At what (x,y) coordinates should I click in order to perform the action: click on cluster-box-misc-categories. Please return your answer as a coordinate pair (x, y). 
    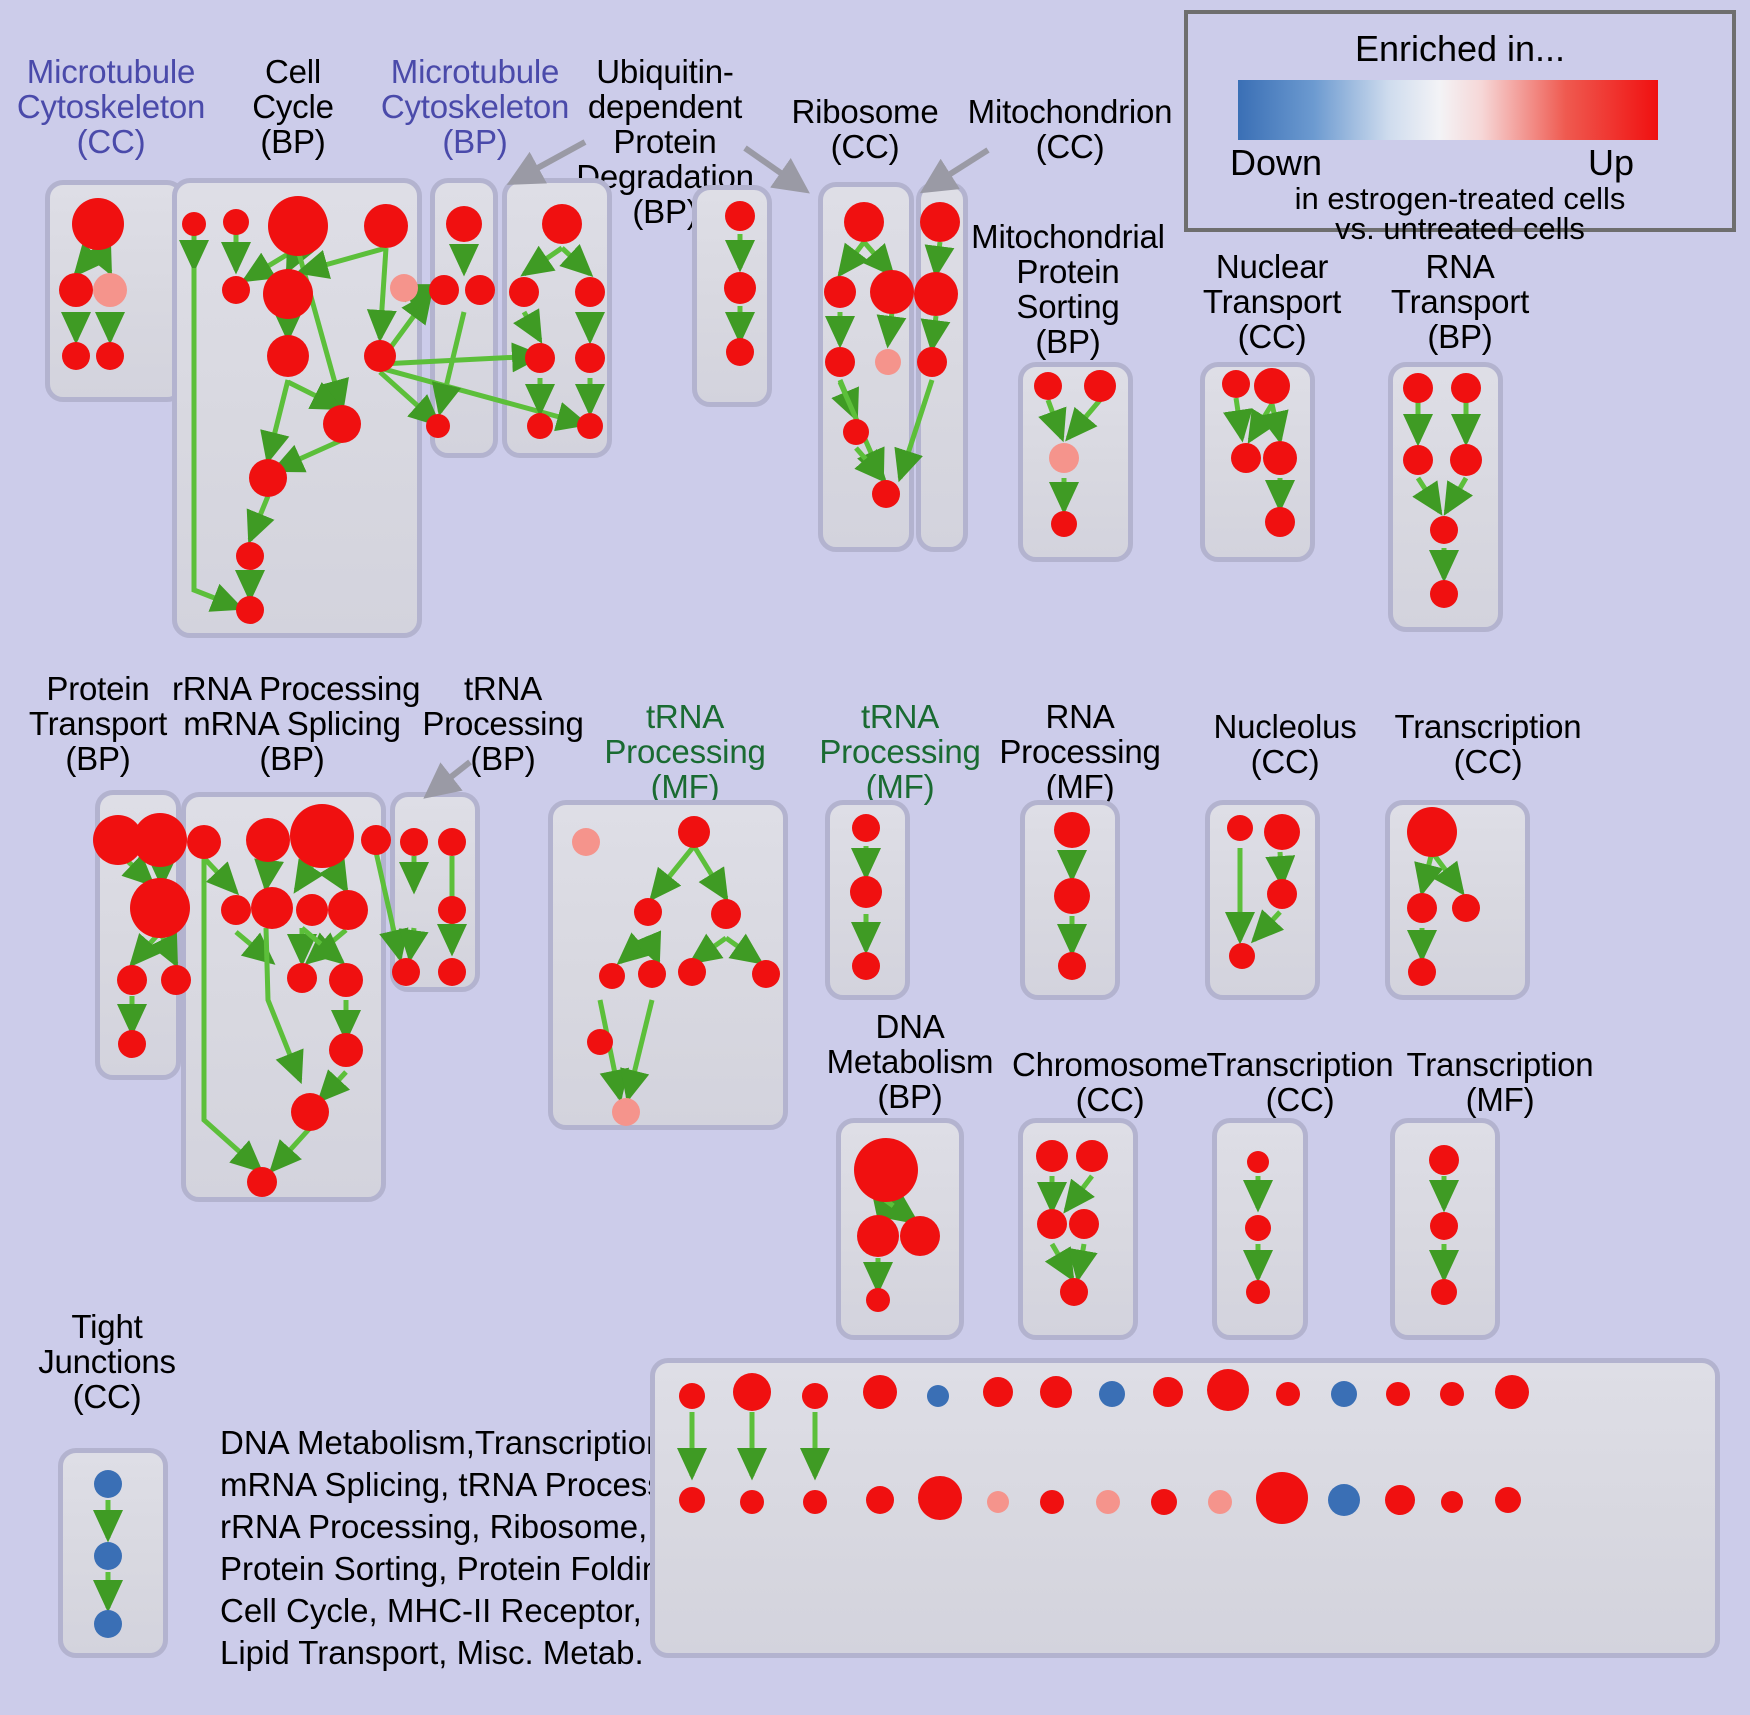
    Looking at the image, I should click on (1185, 1508).